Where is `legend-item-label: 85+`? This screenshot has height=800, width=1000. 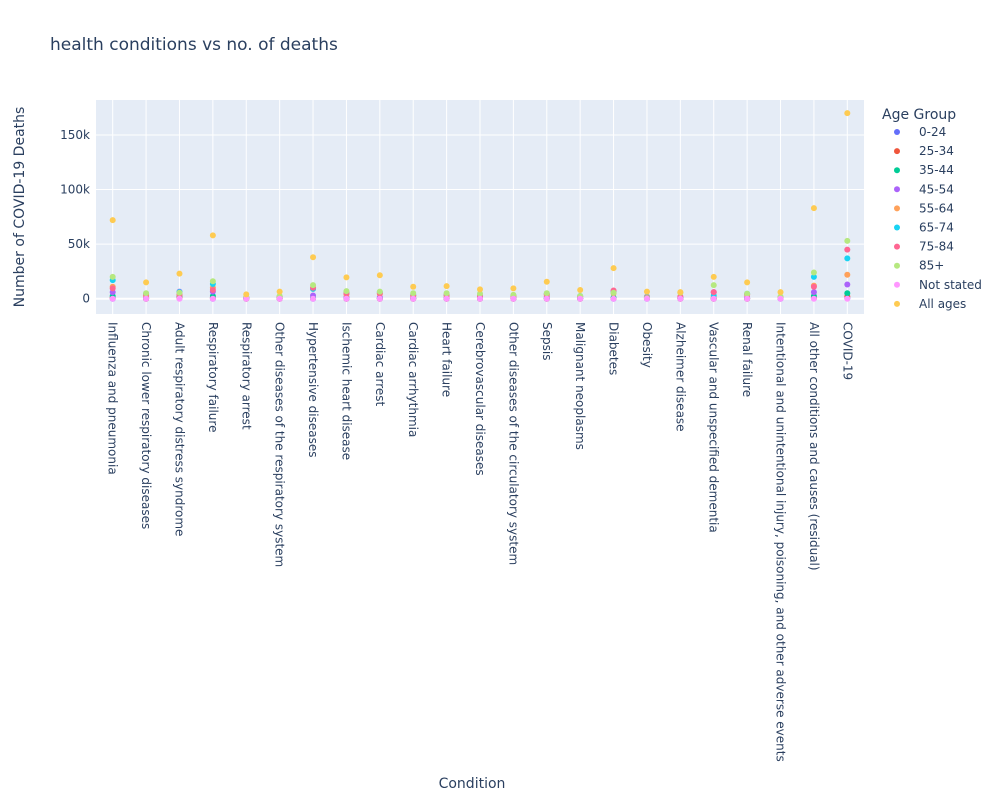 legend-item-label: 85+ is located at coordinates (931, 266).